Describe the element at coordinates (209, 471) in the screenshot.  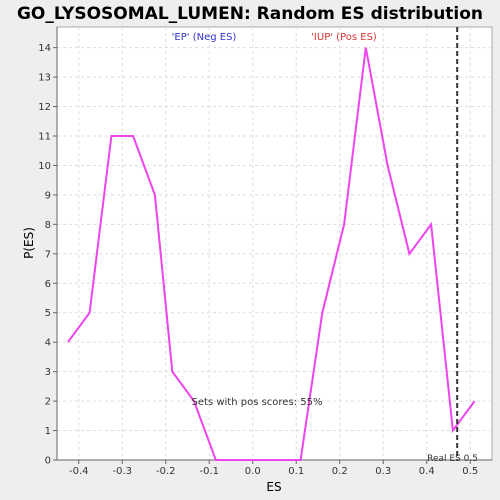
I see `x-tick-label: -0.1` at that location.